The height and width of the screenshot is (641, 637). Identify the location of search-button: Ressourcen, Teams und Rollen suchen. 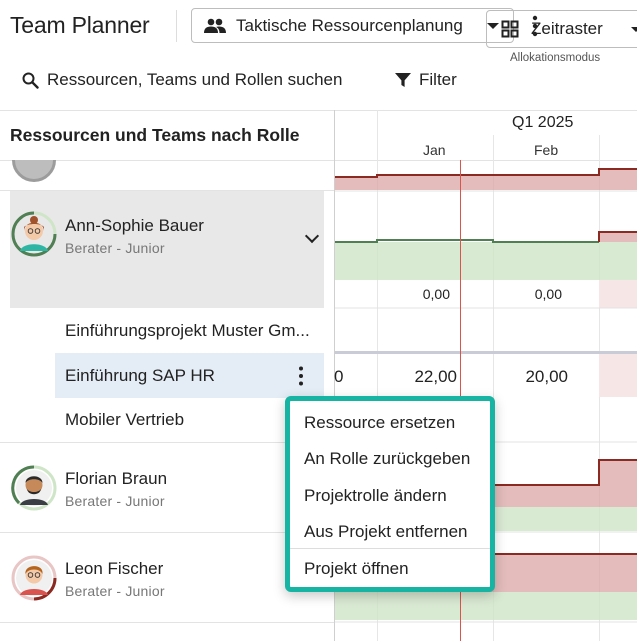
(182, 80).